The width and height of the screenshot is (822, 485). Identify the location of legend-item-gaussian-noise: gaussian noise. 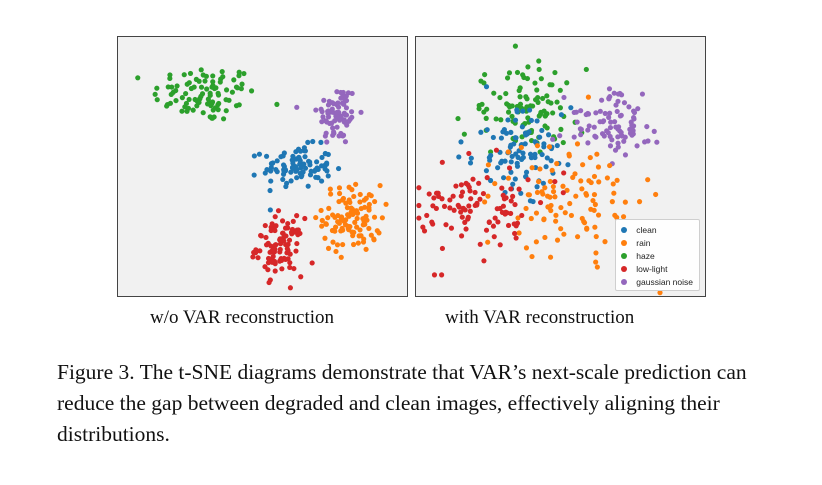
(657, 281).